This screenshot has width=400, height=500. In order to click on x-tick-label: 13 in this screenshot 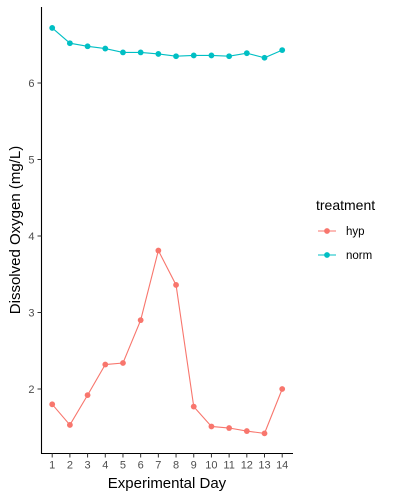, I will do `click(264, 466)`.